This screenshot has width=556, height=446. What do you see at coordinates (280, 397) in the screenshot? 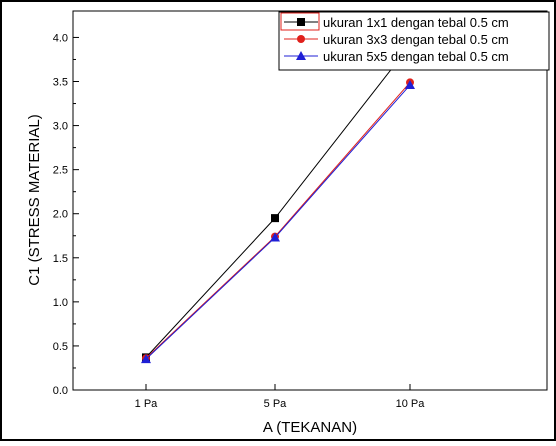
I see `x-axis: 1 Pa 5 Pa 10 Pa` at bounding box center [280, 397].